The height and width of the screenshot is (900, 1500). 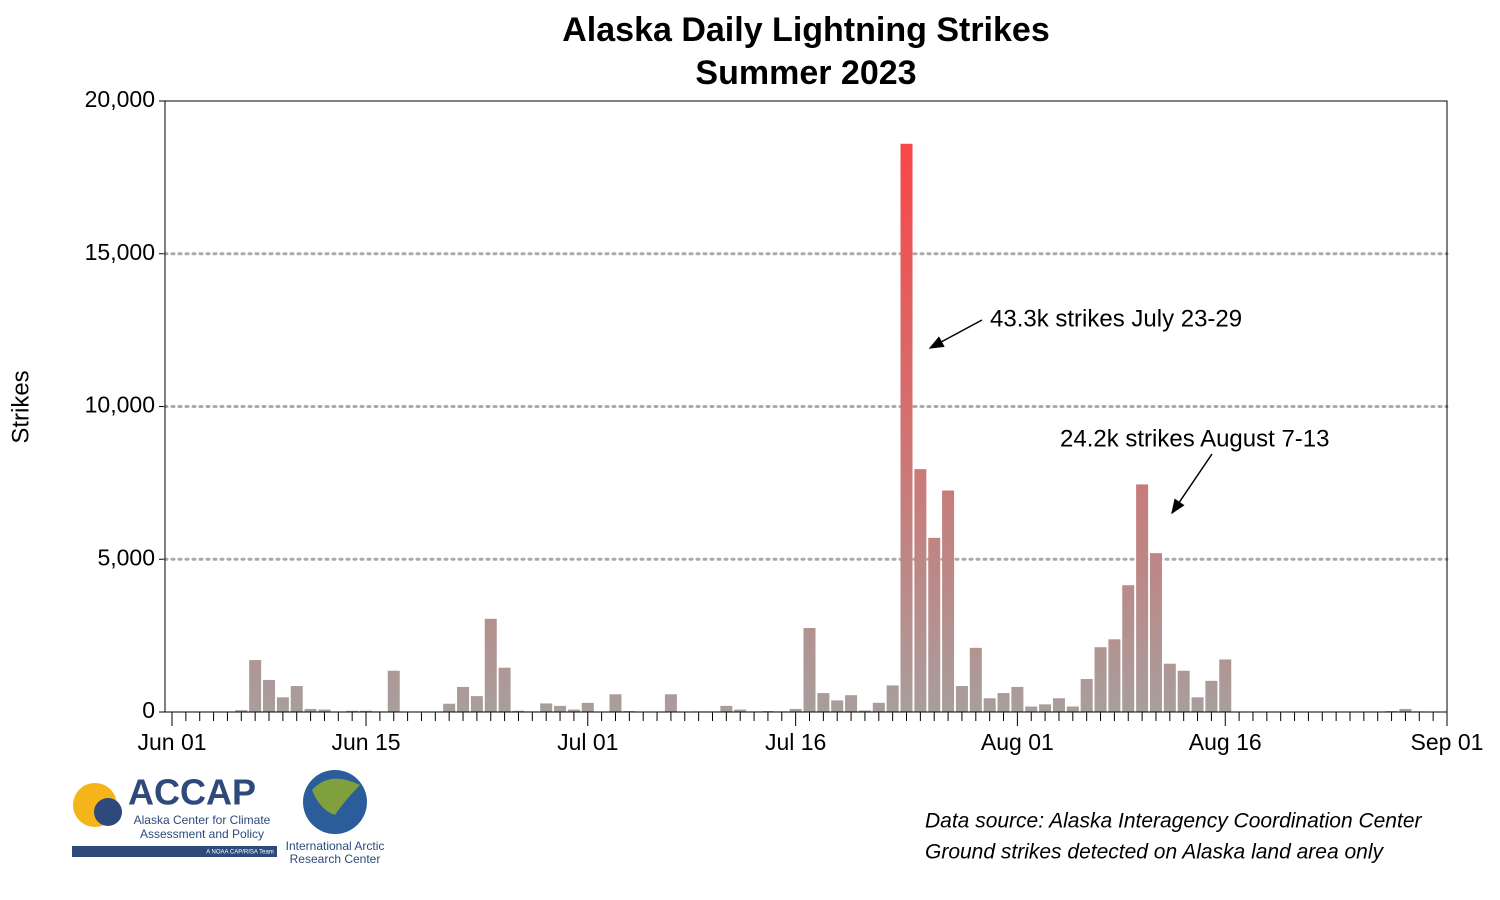 I want to click on y-axis-label: Strikes, so click(x=20, y=406).